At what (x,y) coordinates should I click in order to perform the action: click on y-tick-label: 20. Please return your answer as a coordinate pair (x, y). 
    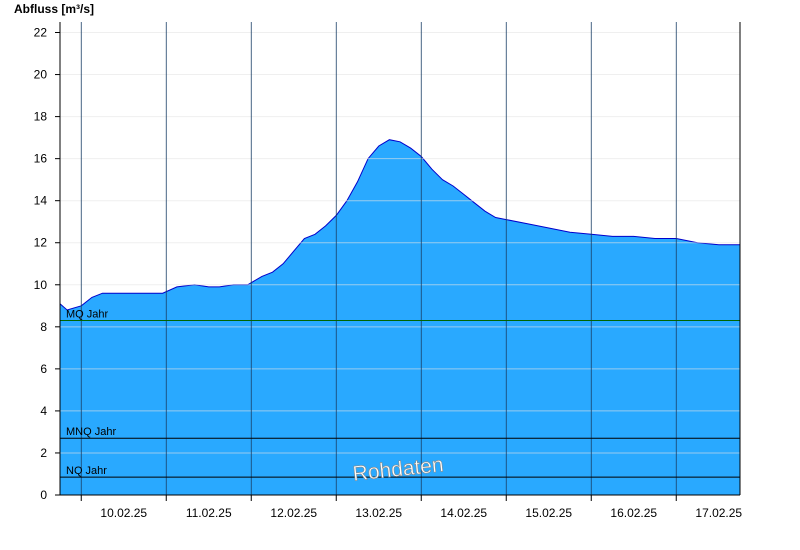
    Looking at the image, I should click on (41, 75).